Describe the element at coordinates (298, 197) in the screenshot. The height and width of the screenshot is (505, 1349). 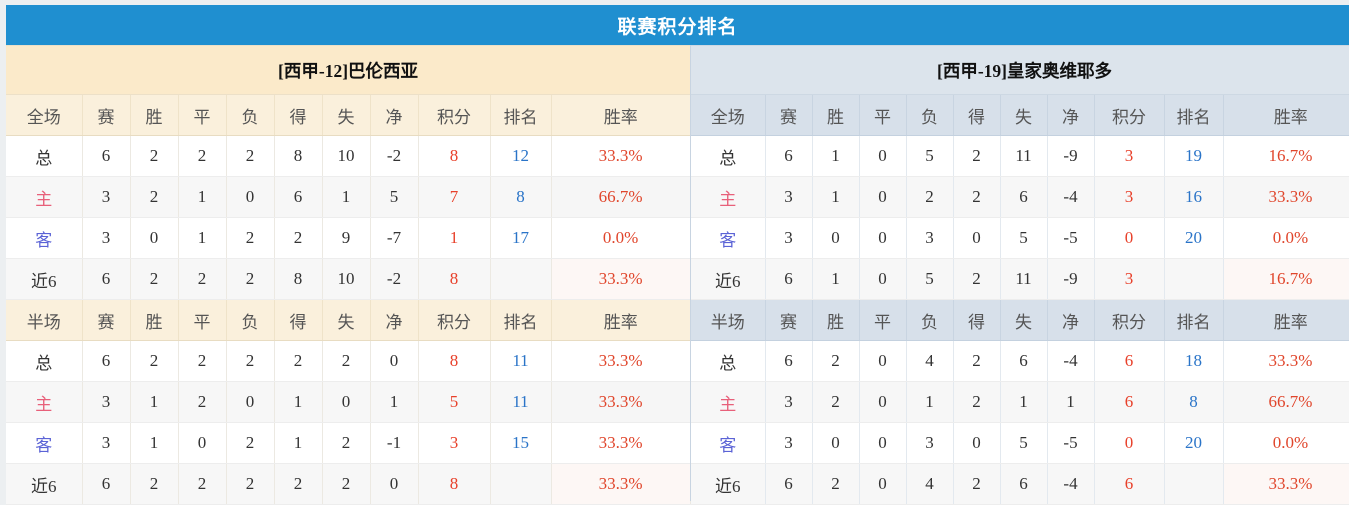
I see `cell-goals-for: 6` at that location.